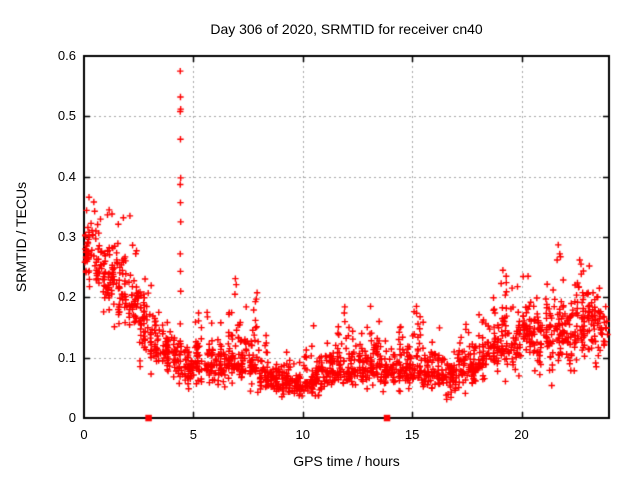 This screenshot has width=640, height=480. What do you see at coordinates (412, 434) in the screenshot?
I see `x-tick-label-15: 15` at bounding box center [412, 434].